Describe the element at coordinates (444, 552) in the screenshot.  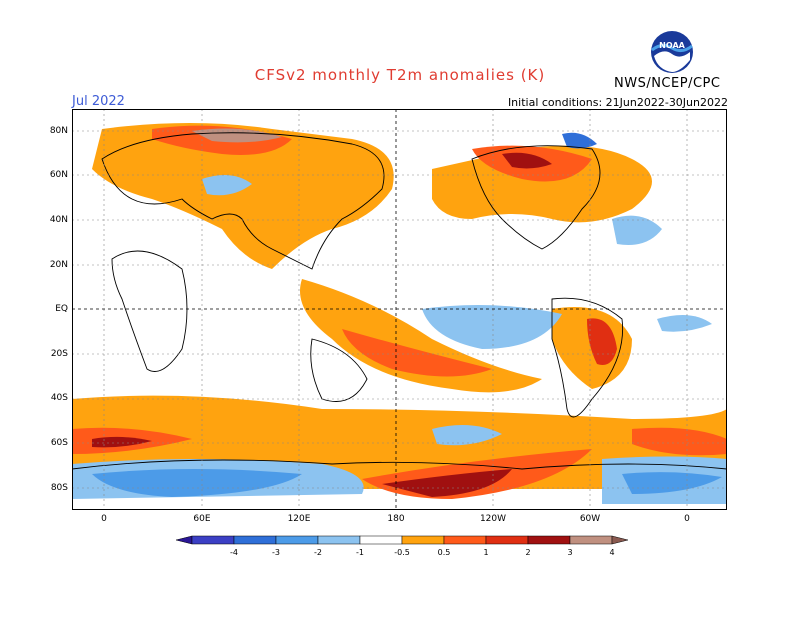
I see `colorbar-label: 0.5` at that location.